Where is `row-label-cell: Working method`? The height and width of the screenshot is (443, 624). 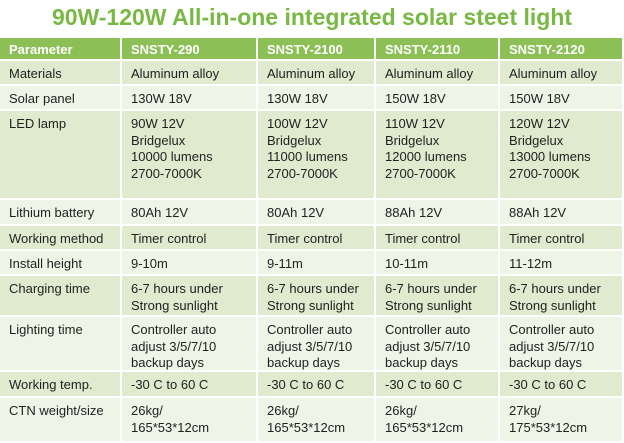 row-label-cell: Working method is located at coordinates (61, 238).